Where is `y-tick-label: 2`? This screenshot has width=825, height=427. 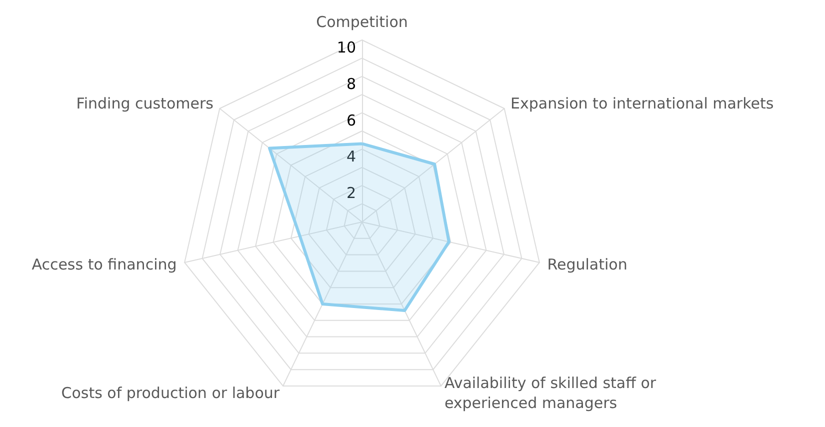
y-tick-label: 2 is located at coordinates (351, 193).